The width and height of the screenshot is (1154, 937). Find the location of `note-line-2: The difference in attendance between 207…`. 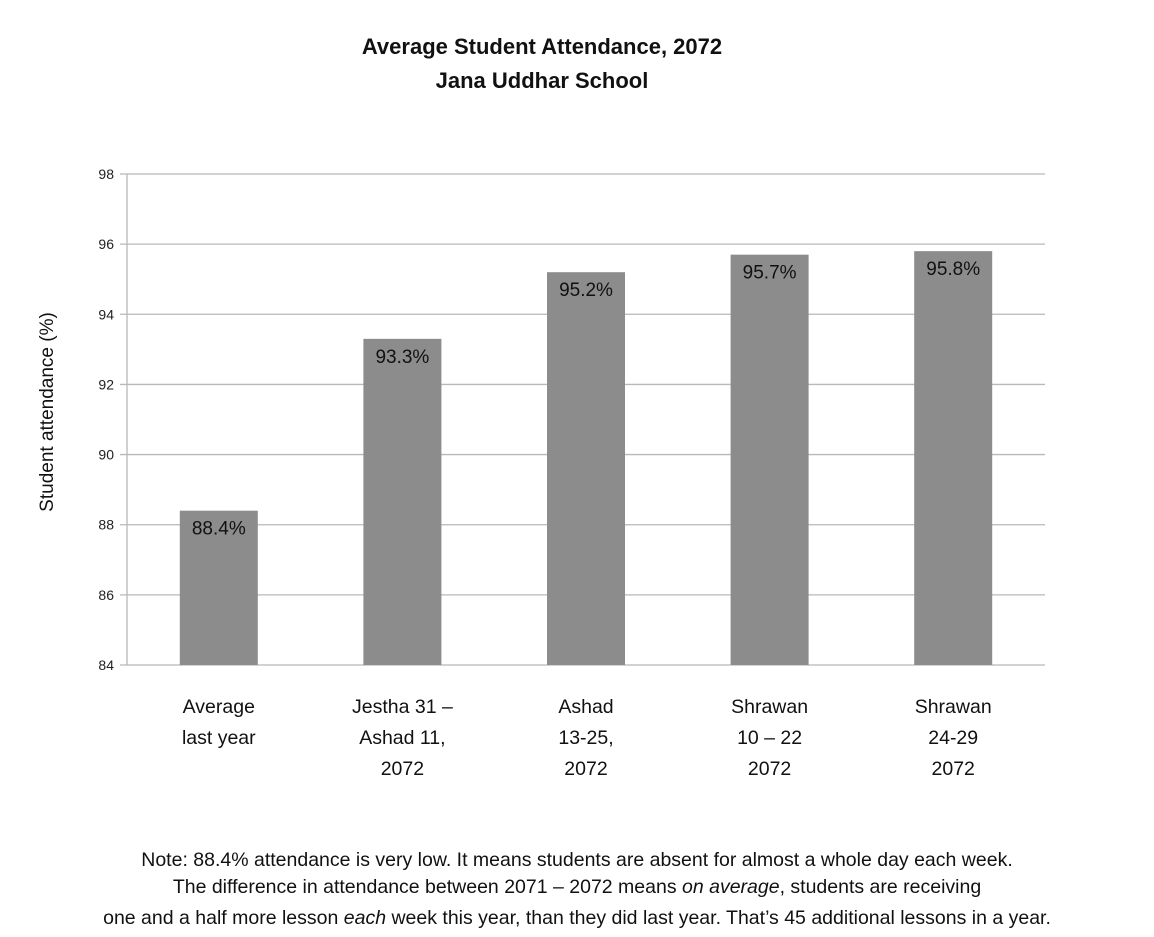

note-line-2: The difference in attendance between 207… is located at coordinates (577, 887).